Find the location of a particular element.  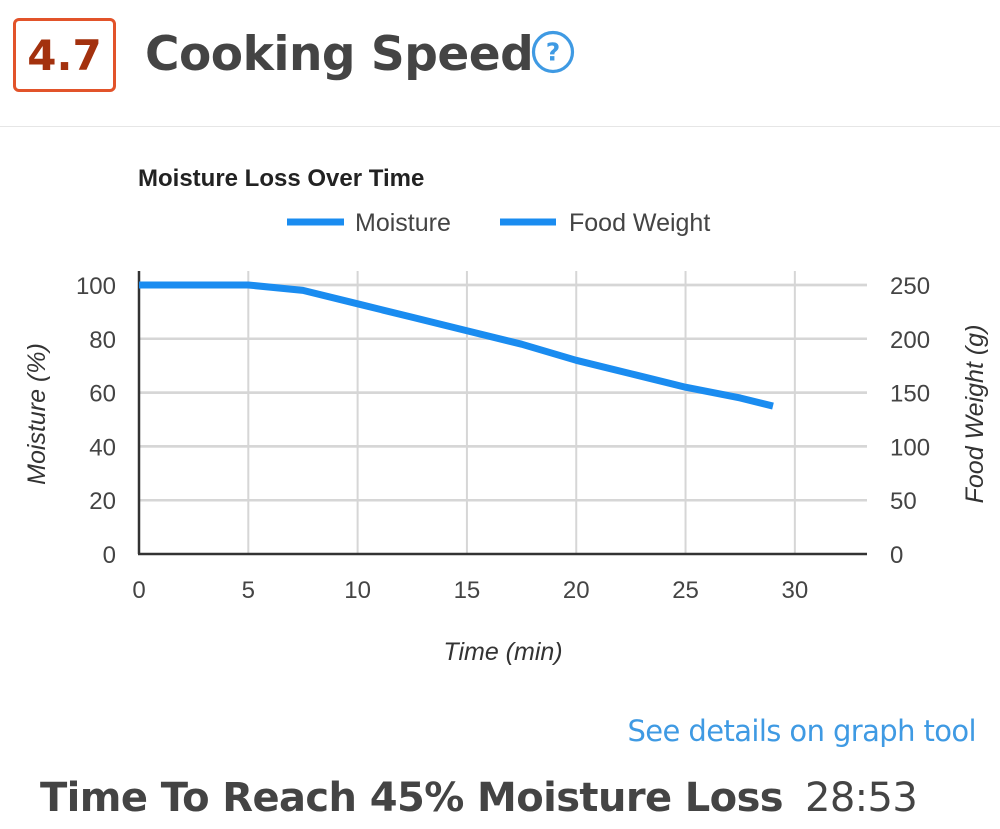

y2-tick-label: 50 is located at coordinates (903, 501).